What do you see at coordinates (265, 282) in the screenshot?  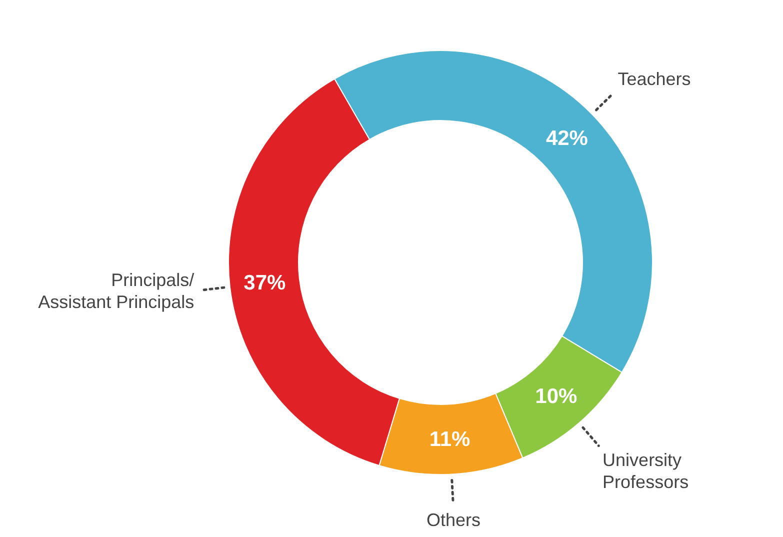 I see `data-label: 37%` at bounding box center [265, 282].